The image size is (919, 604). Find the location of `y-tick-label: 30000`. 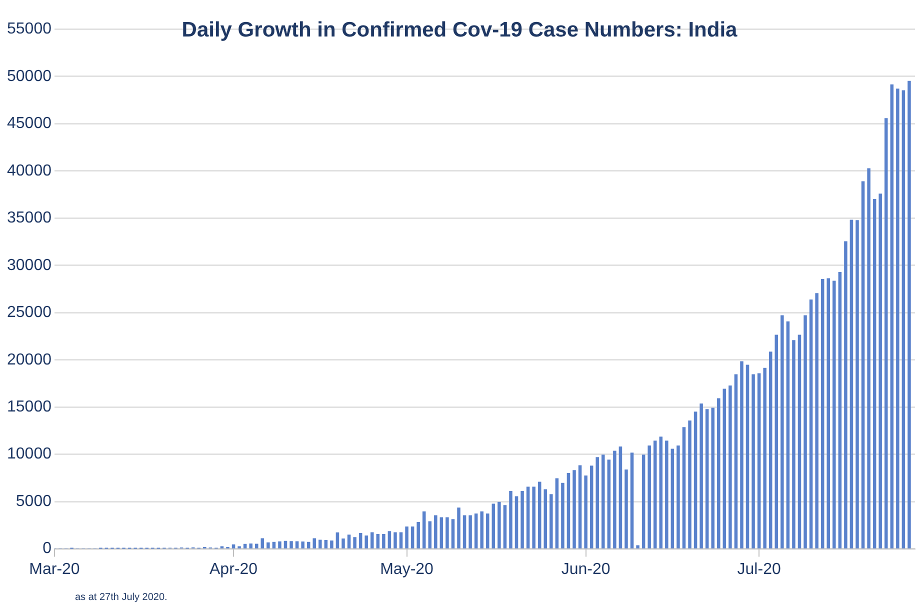

y-tick-label: 30000 is located at coordinates (29, 265).